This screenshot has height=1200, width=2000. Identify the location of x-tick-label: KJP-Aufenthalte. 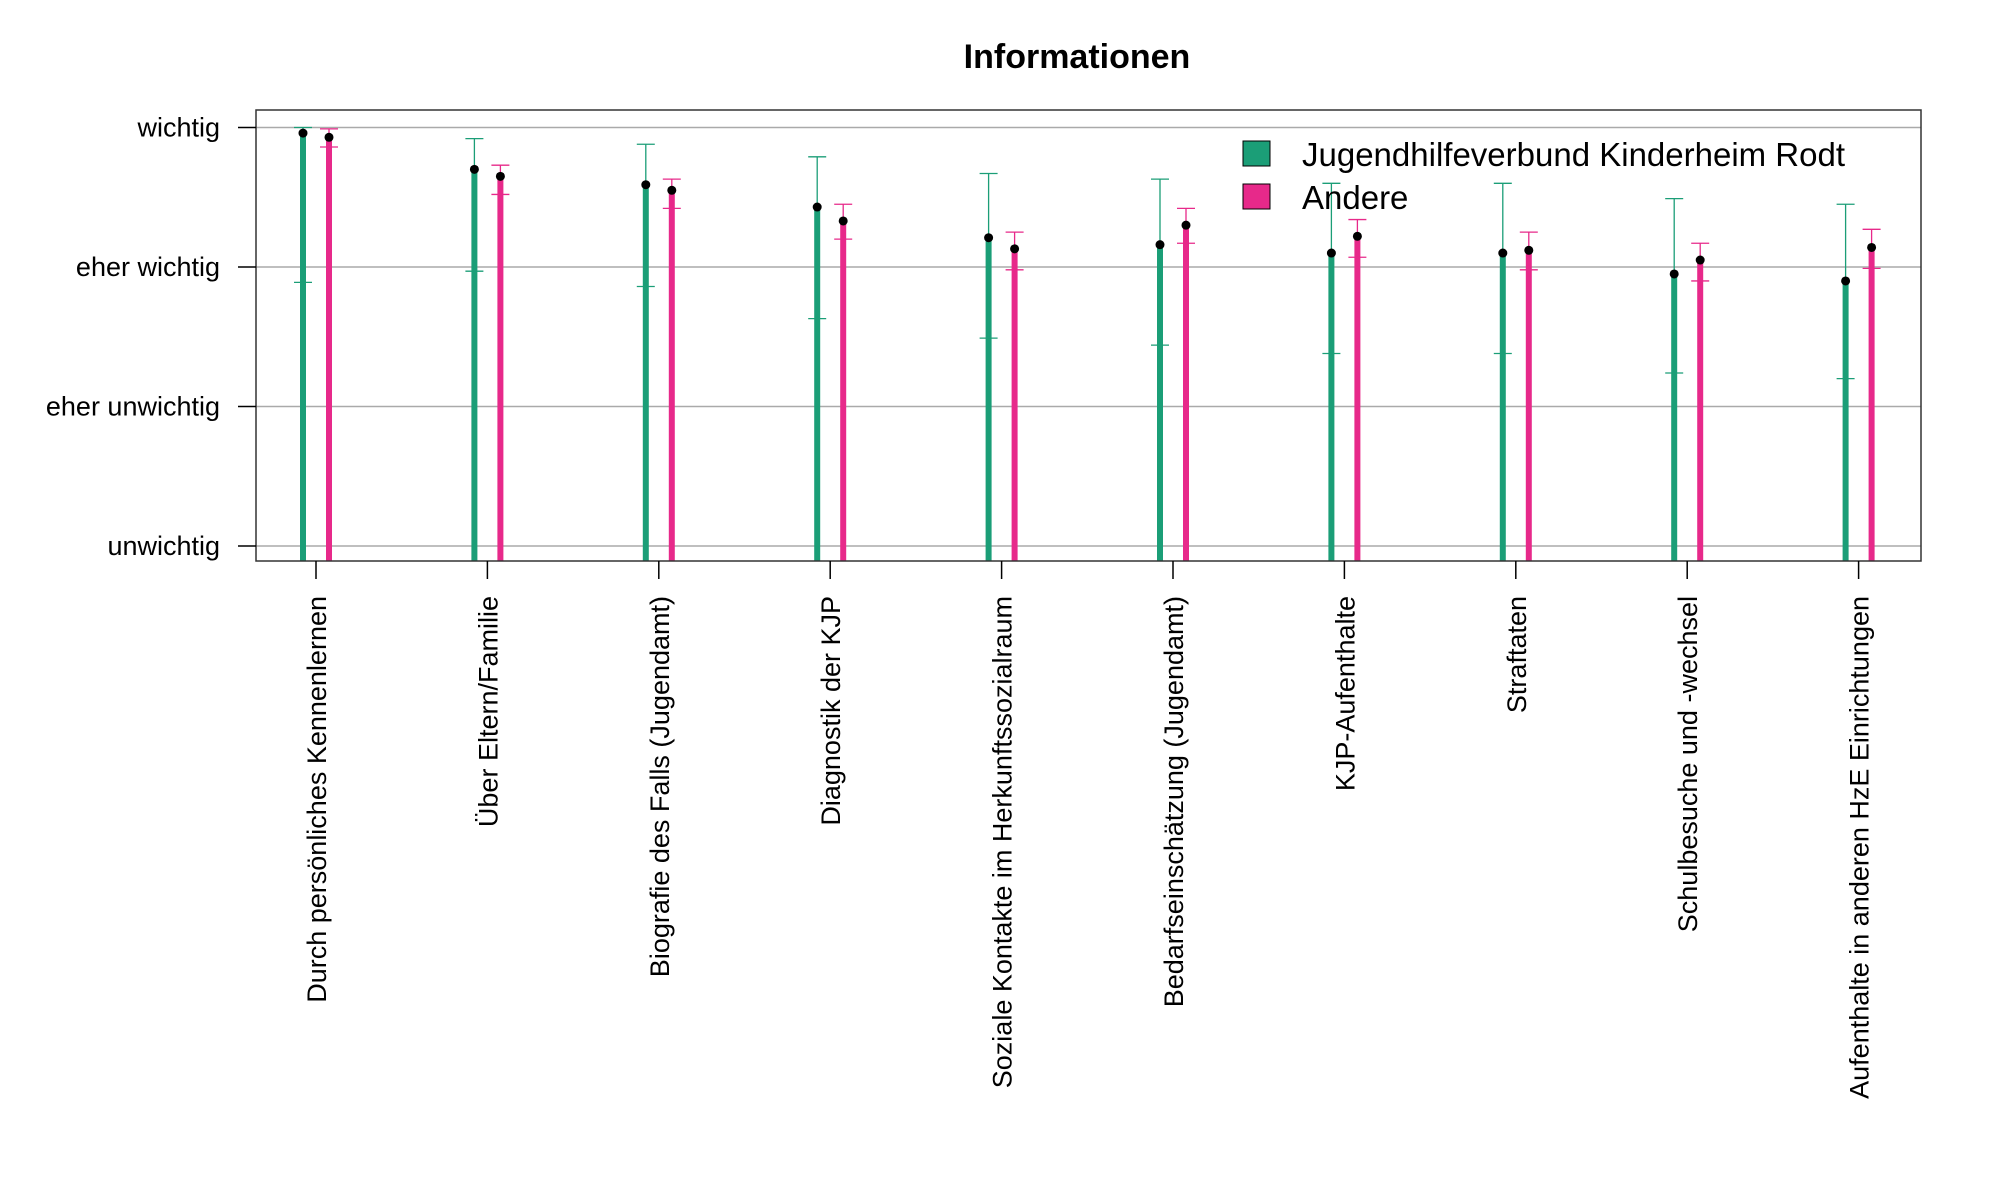
(1345, 693).